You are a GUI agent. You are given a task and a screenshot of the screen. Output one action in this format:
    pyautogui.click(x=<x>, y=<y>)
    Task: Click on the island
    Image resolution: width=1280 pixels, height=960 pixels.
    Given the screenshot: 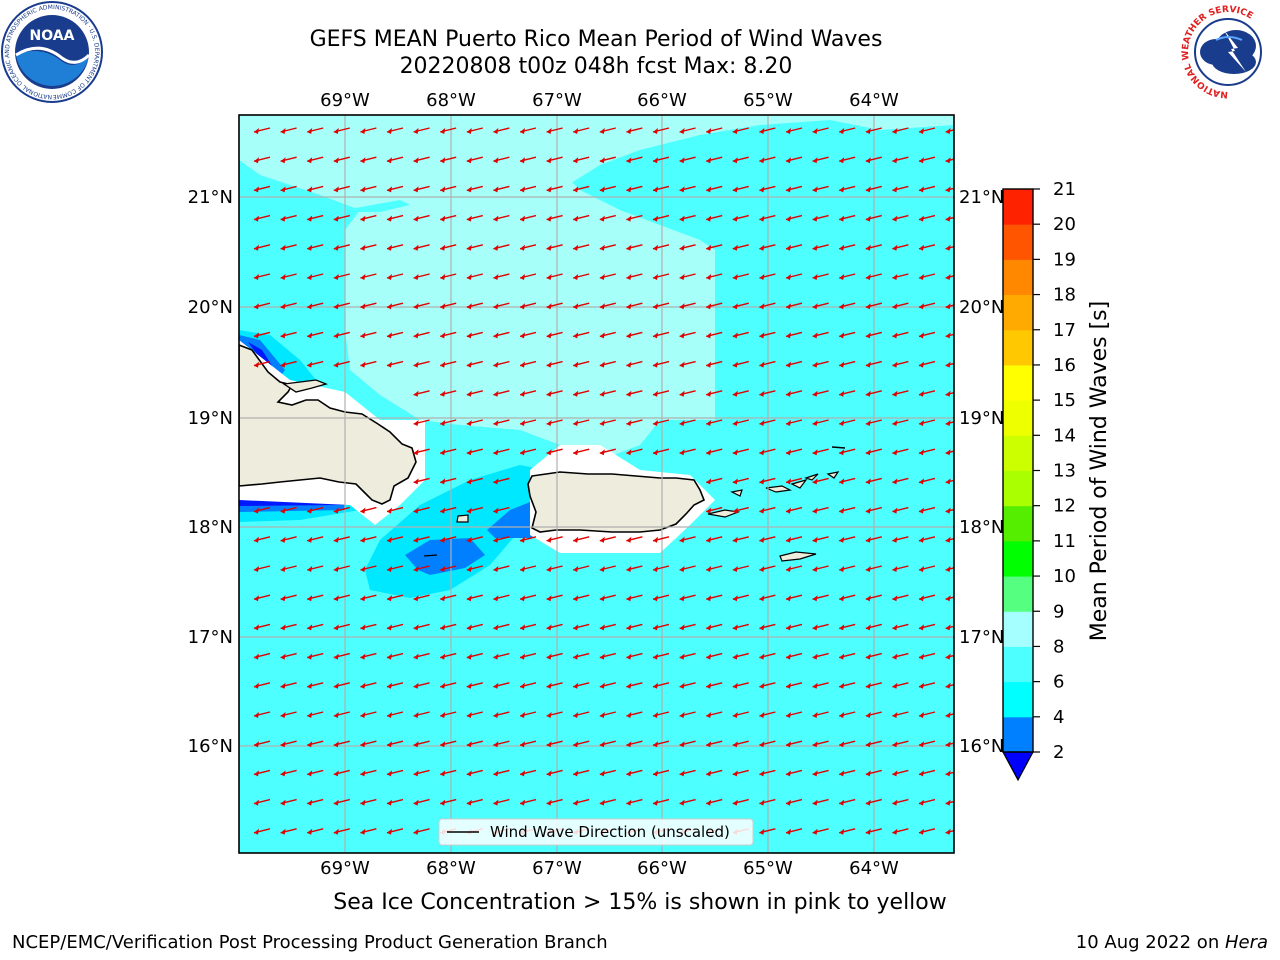 What is the action you would take?
    pyautogui.click(x=778, y=489)
    